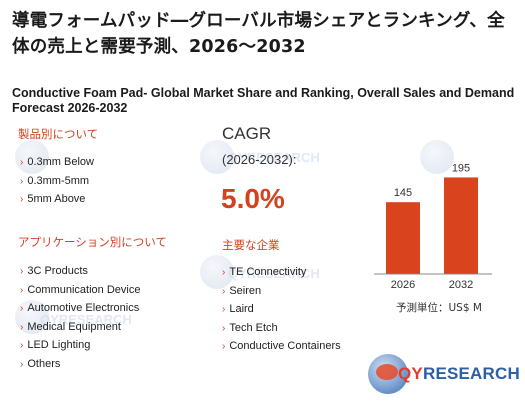 This screenshot has height=417, width=525. Describe the element at coordinates (59, 345) in the screenshot. I see `application-item-label: LED Lighting` at that location.